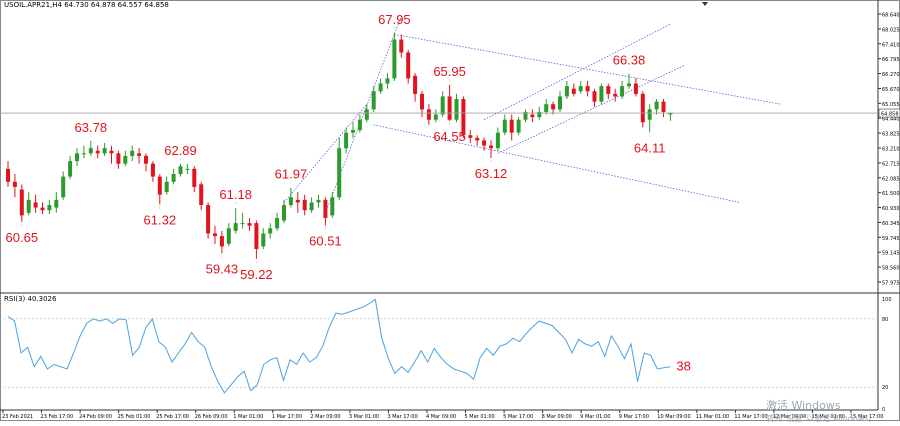  Describe the element at coordinates (891, 194) in the screenshot. I see `price-tick-label: 61.500` at that location.